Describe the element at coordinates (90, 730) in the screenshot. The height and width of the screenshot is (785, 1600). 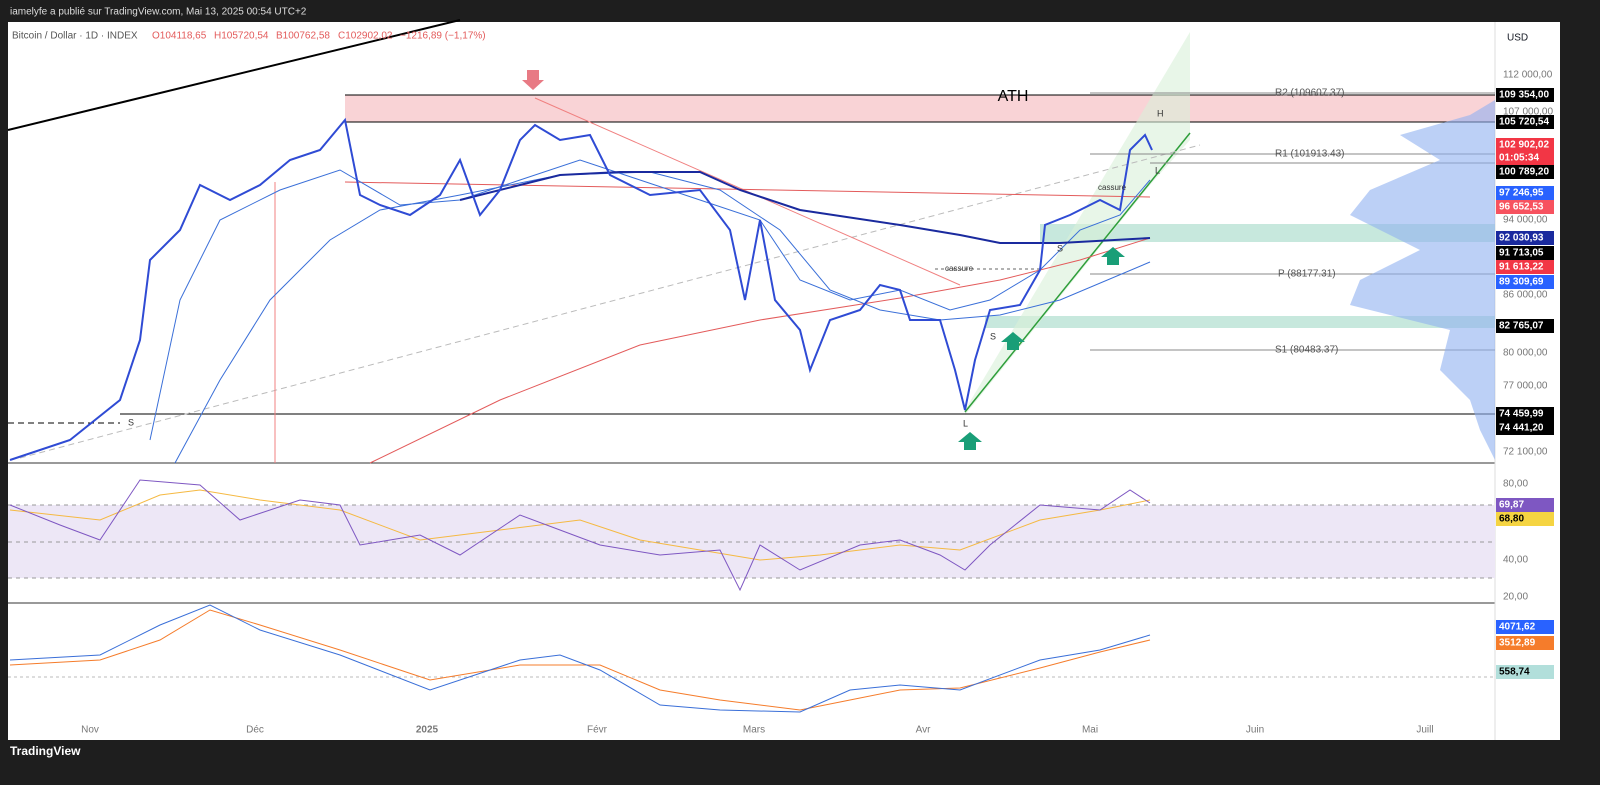
I see `time-label: Nov` at that location.